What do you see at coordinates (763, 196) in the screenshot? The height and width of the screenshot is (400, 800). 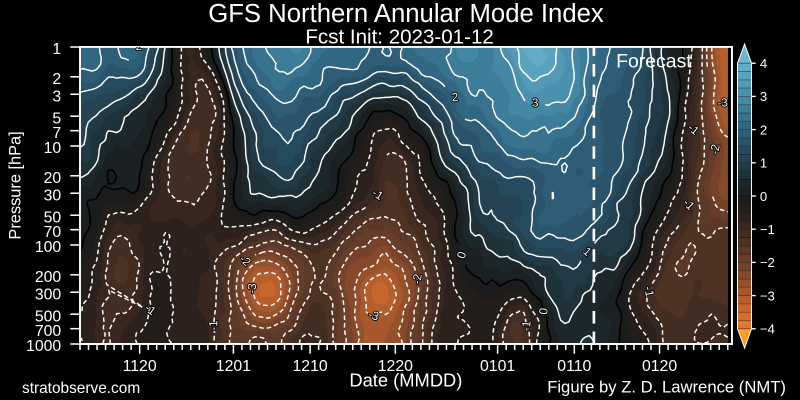 I see `svg-text: 0` at bounding box center [763, 196].